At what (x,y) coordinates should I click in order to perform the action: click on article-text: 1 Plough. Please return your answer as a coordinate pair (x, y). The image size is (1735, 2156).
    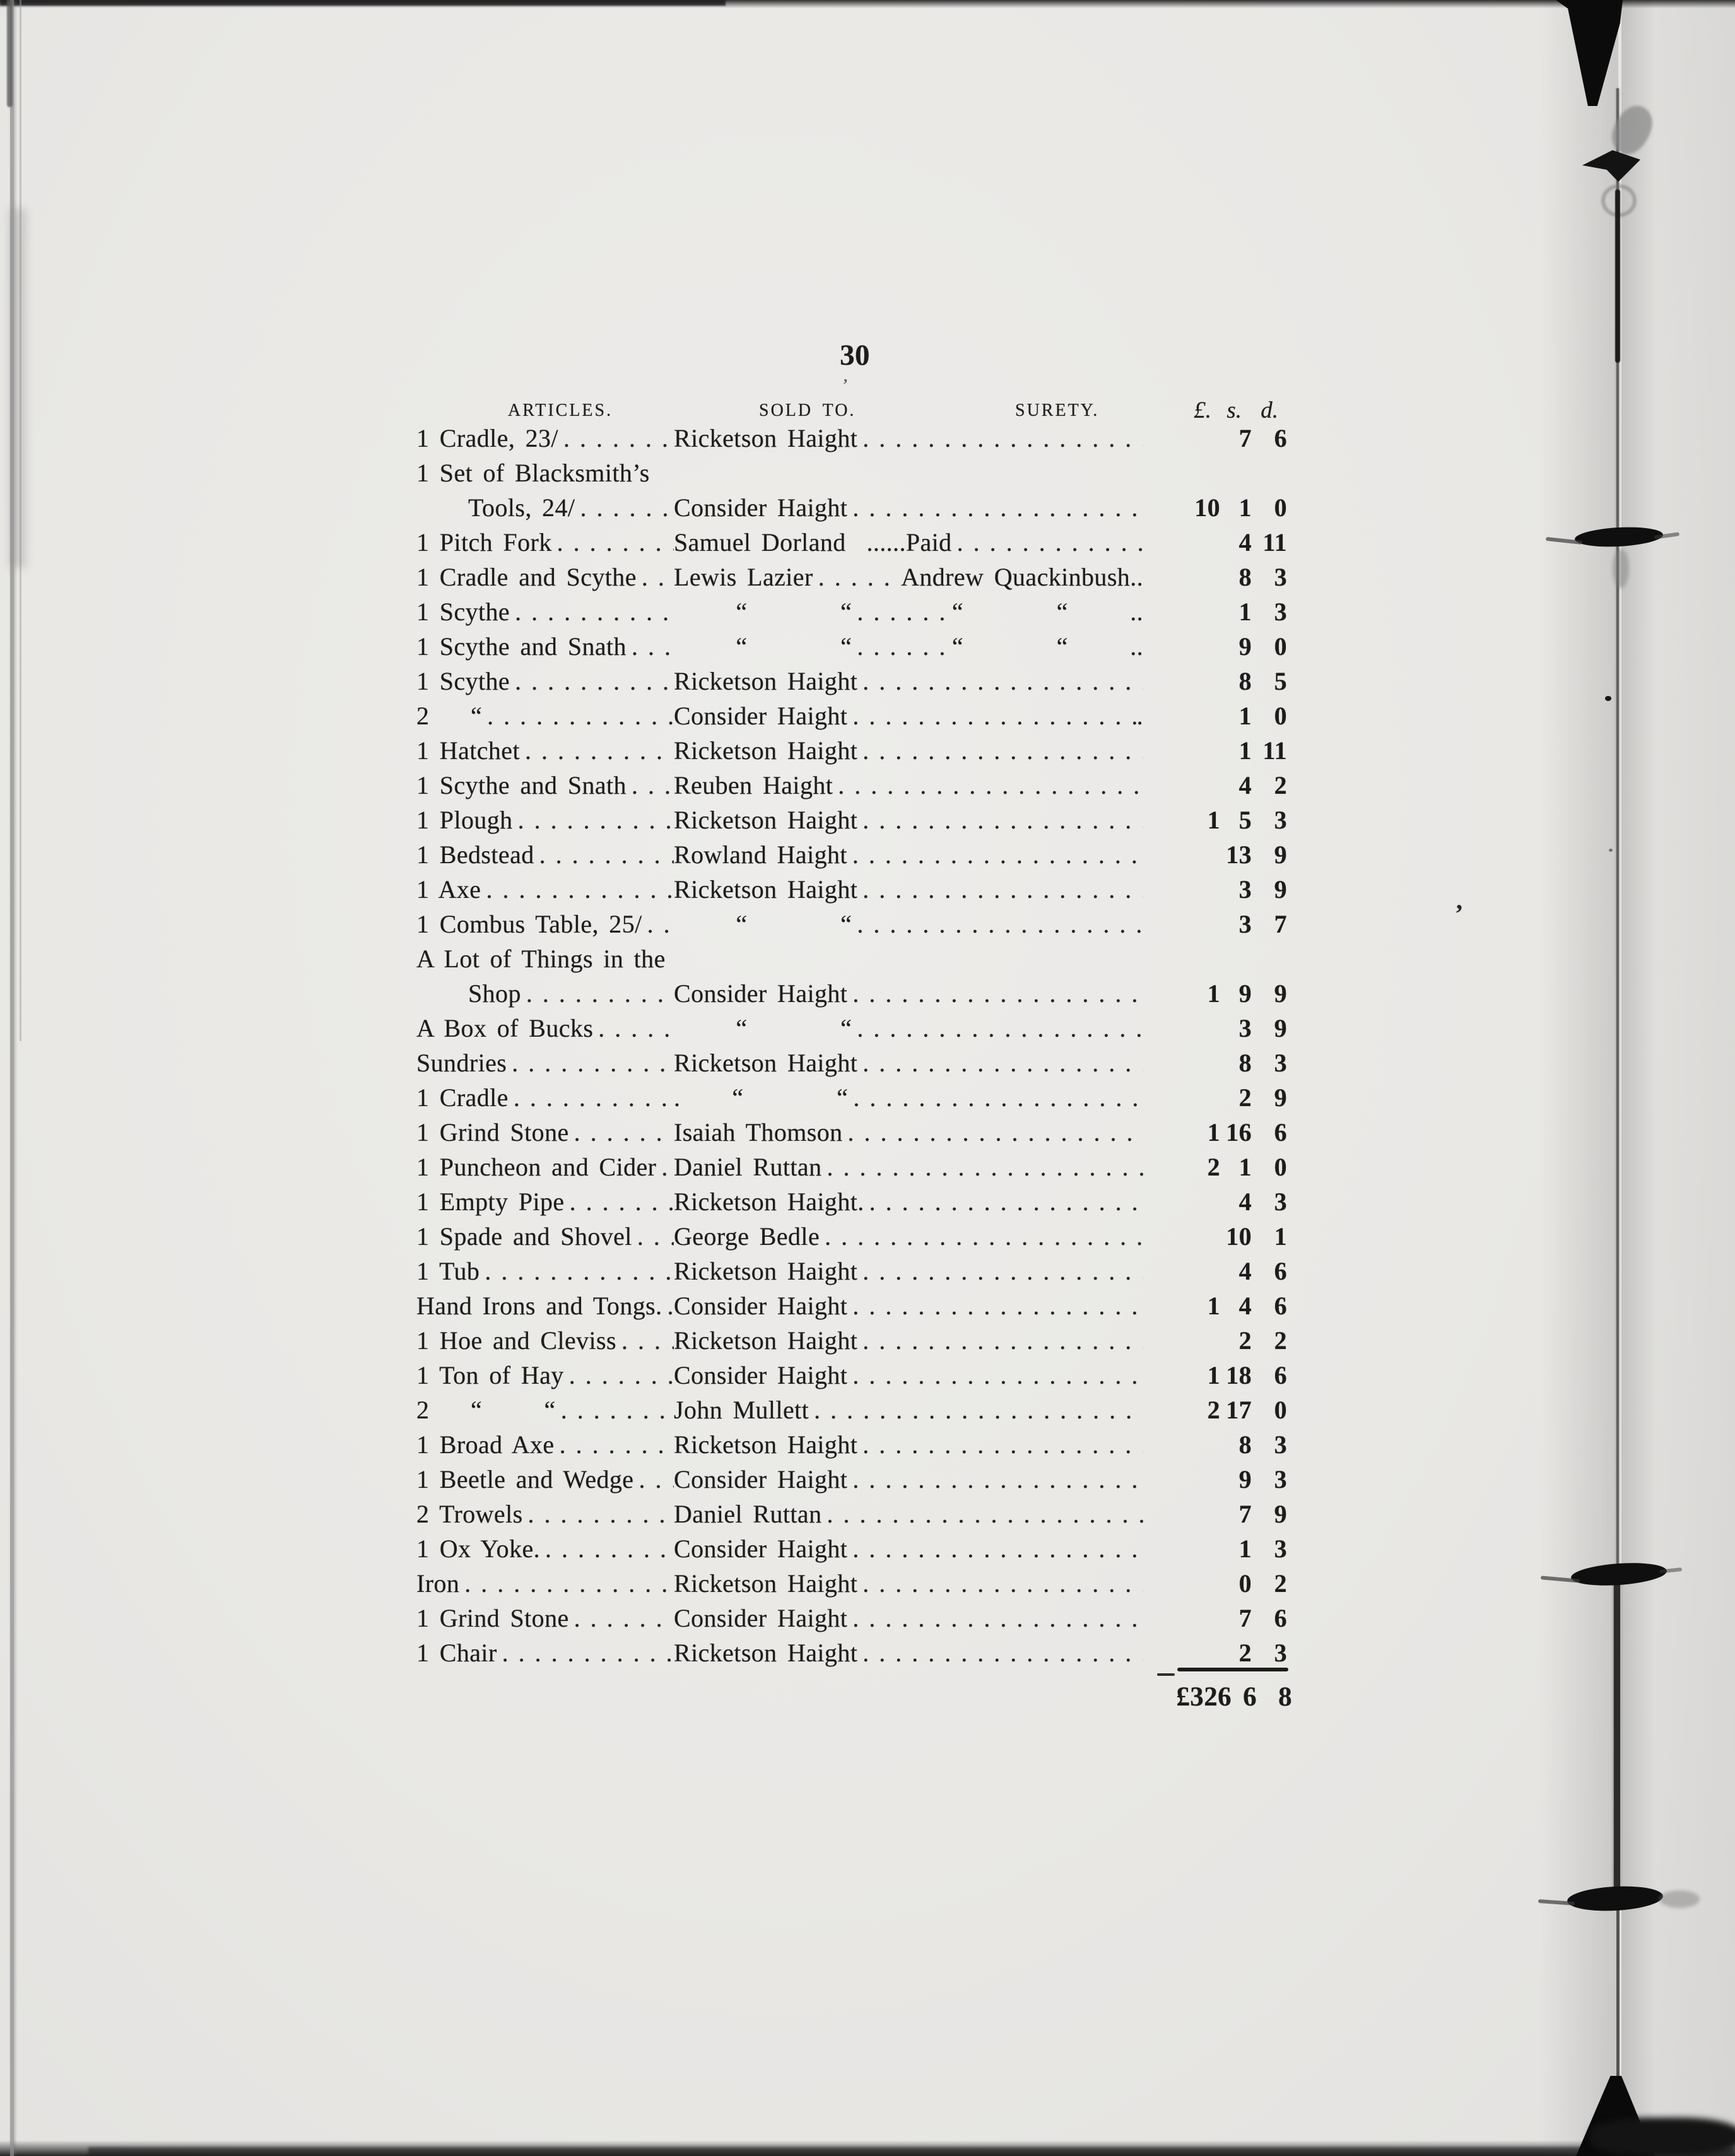
    Looking at the image, I should click on (464, 820).